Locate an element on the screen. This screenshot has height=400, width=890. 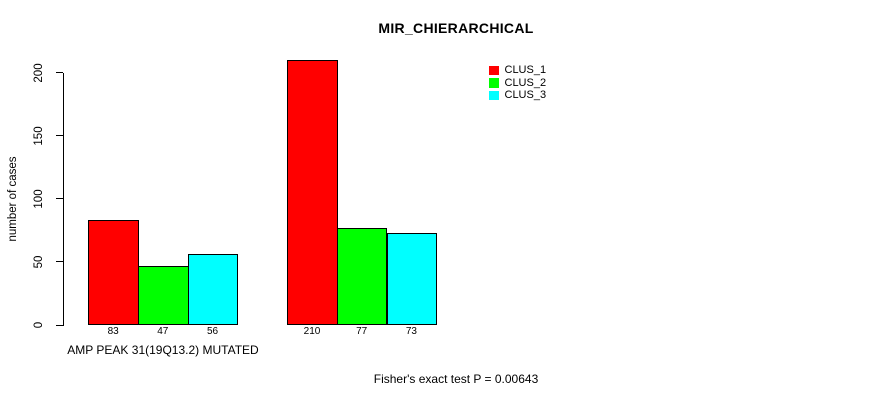
bar-value-label: 47 is located at coordinates (163, 331).